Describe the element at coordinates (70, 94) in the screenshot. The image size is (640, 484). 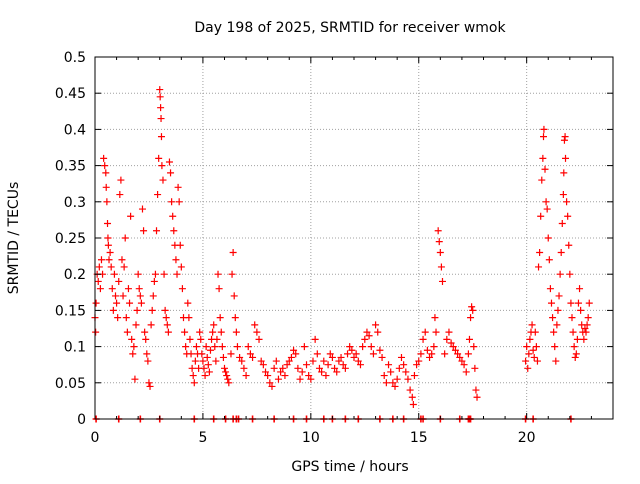
I see `y-tick-label: 0.45` at that location.